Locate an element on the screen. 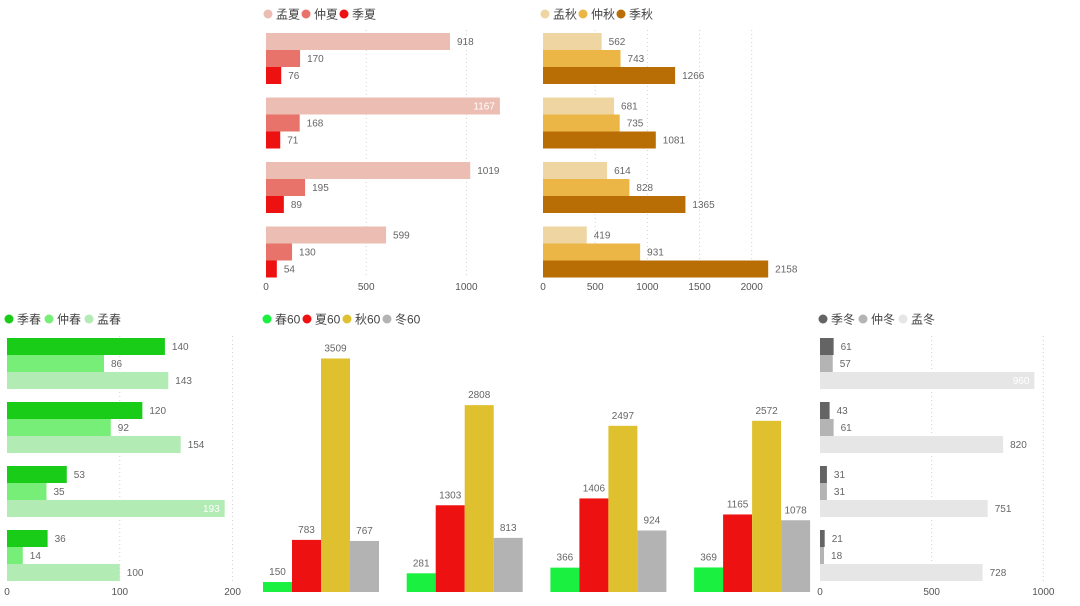 Image resolution: width=1080 pixels, height=606 pixels. data-label: 2572 is located at coordinates (766, 411).